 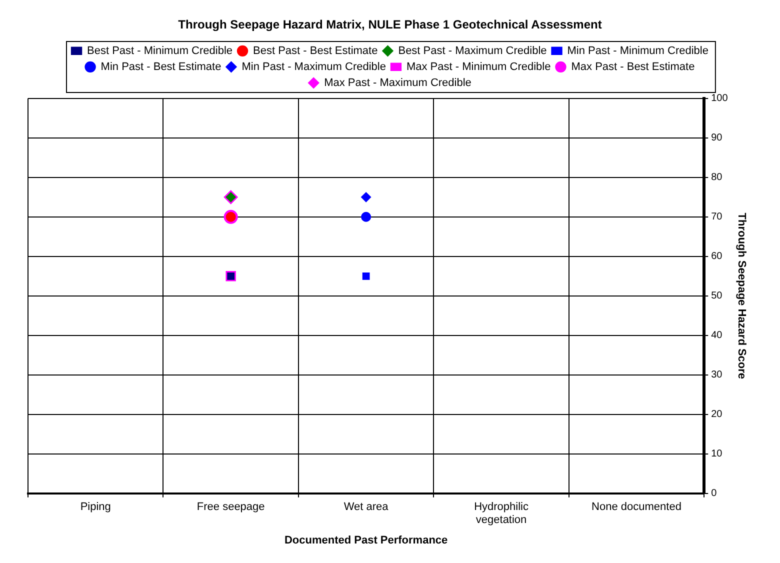 What do you see at coordinates (478, 66) in the screenshot?
I see `legend-label: Max Past - Minimum Credible` at bounding box center [478, 66].